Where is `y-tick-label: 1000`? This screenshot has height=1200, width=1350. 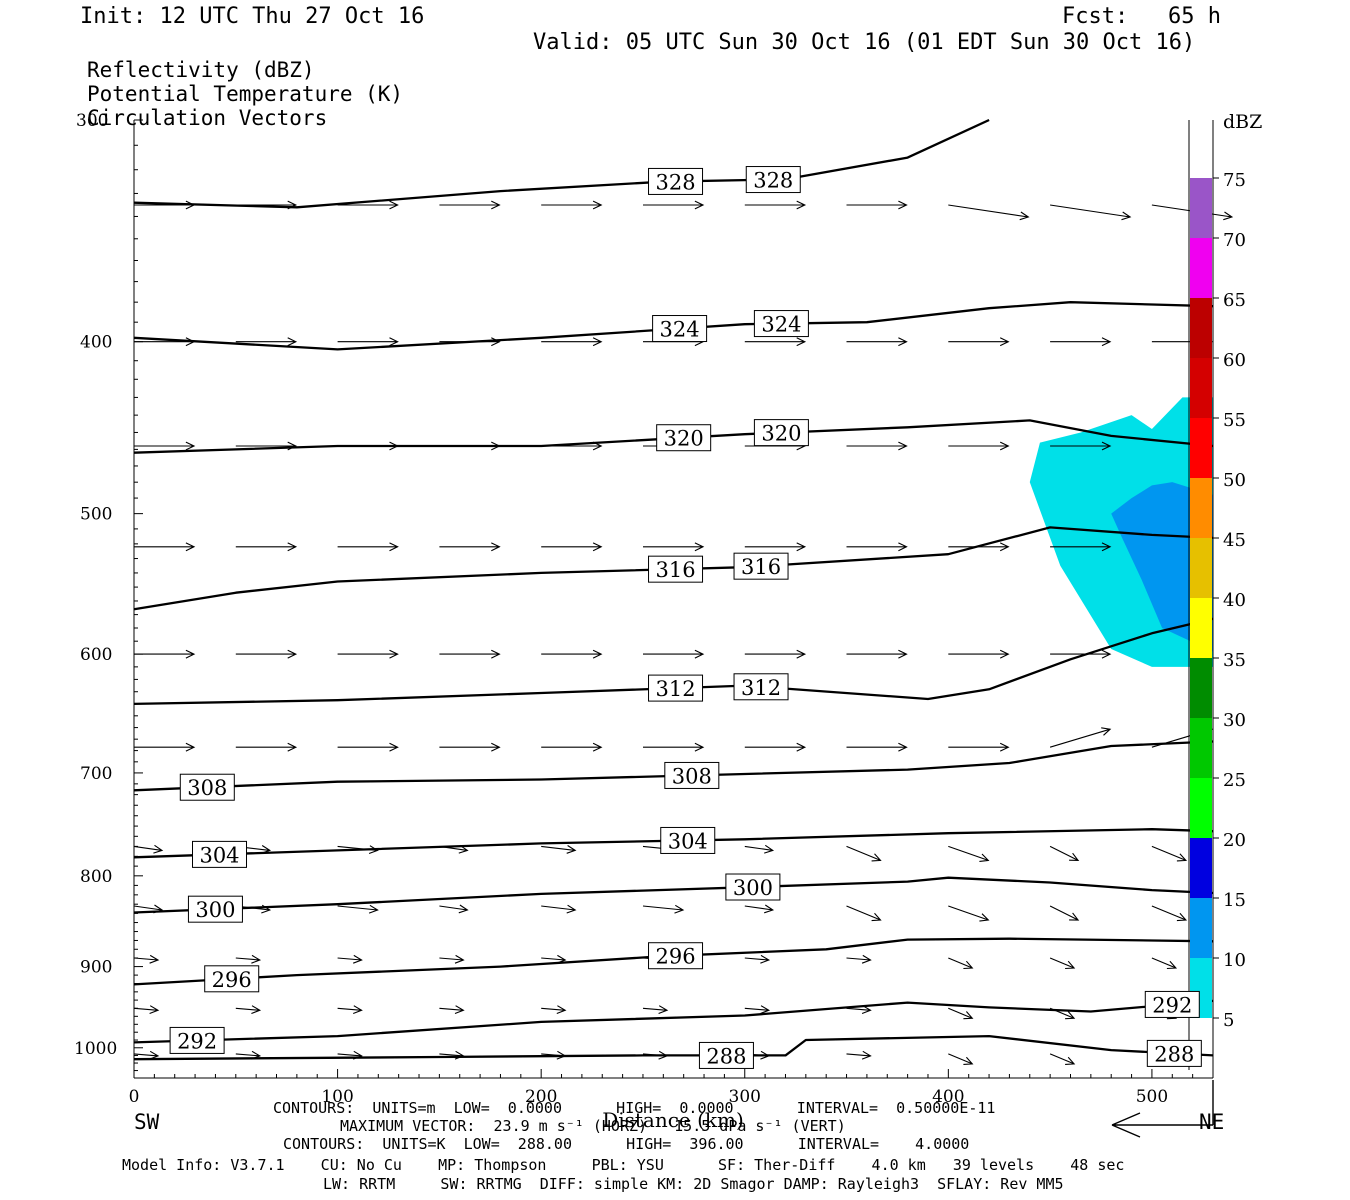
y-tick-label: 1000 is located at coordinates (95, 1049).